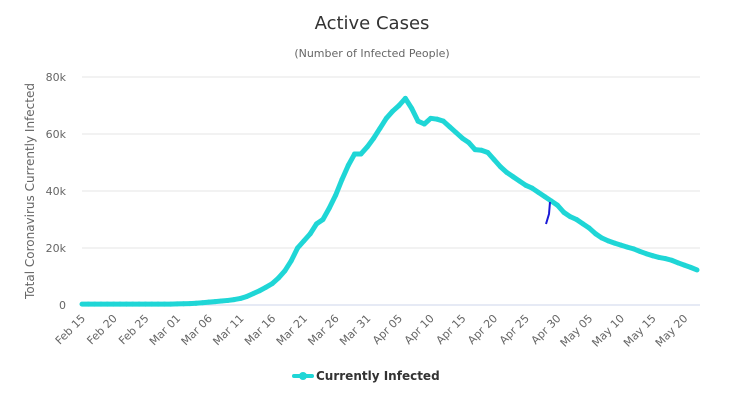 Image resolution: width=745 pixels, height=410 pixels. I want to click on y-tick-label: 40k, so click(56, 191).